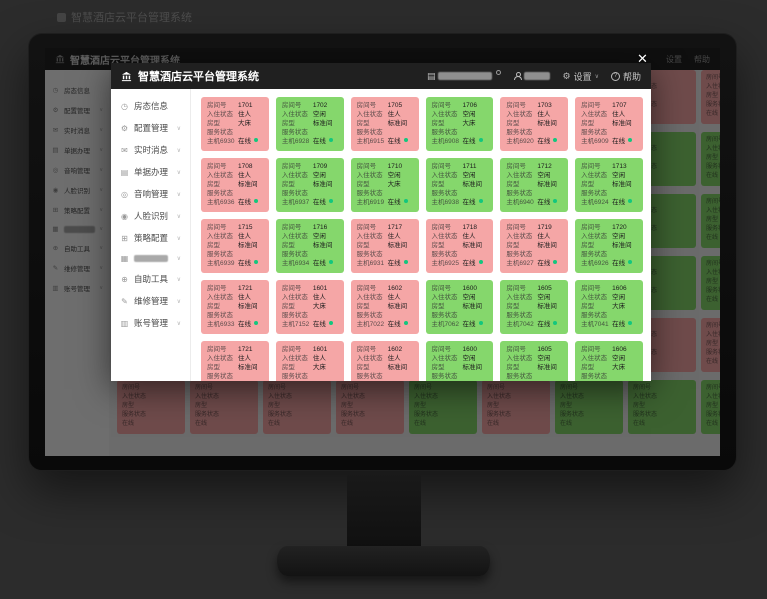  What do you see at coordinates (150, 216) in the screenshot?
I see `sidebar-item-face-recognition: ◉ 人脸识别 ∨` at bounding box center [150, 216].